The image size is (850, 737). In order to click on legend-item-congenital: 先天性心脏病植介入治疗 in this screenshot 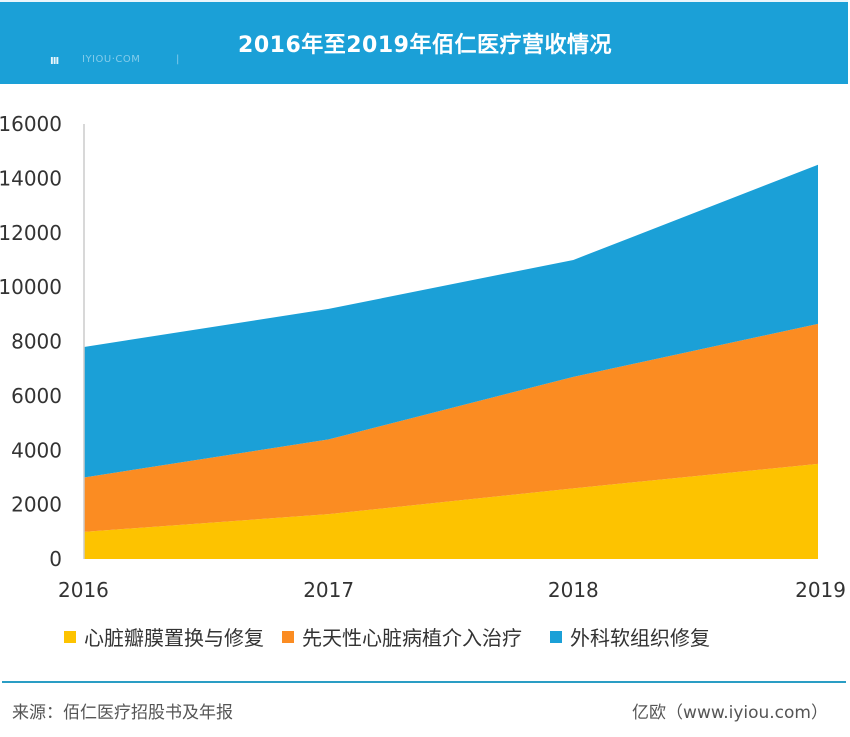, I will do `click(402, 636)`.